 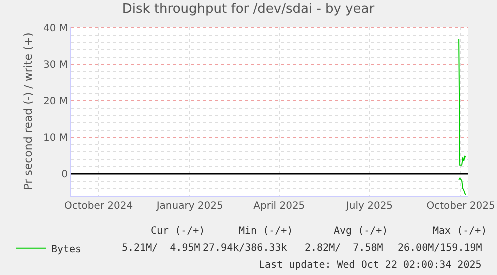 I want to click on text: 26.00M/159.19M, so click(x=440, y=248).